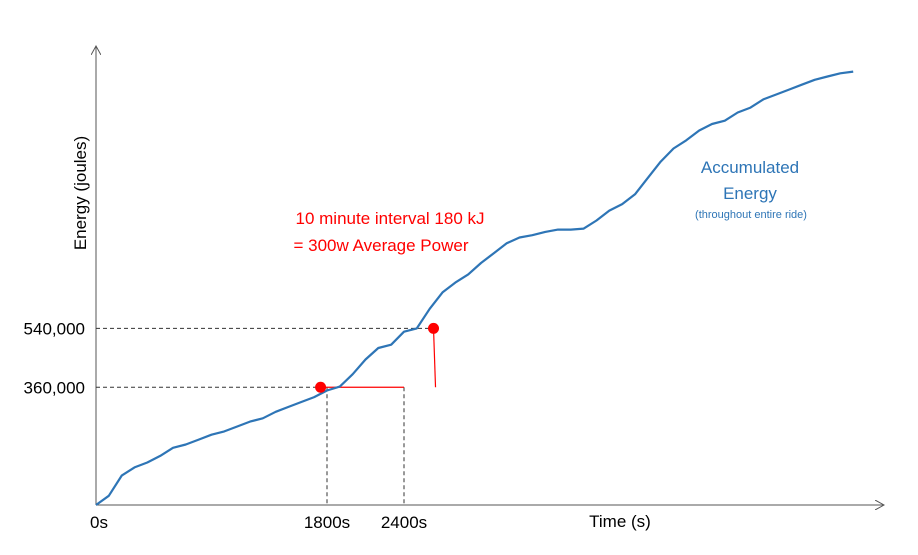 The image size is (918, 555). What do you see at coordinates (381, 245) in the screenshot?
I see `interval-annotation-line2: = 300w Average Power` at bounding box center [381, 245].